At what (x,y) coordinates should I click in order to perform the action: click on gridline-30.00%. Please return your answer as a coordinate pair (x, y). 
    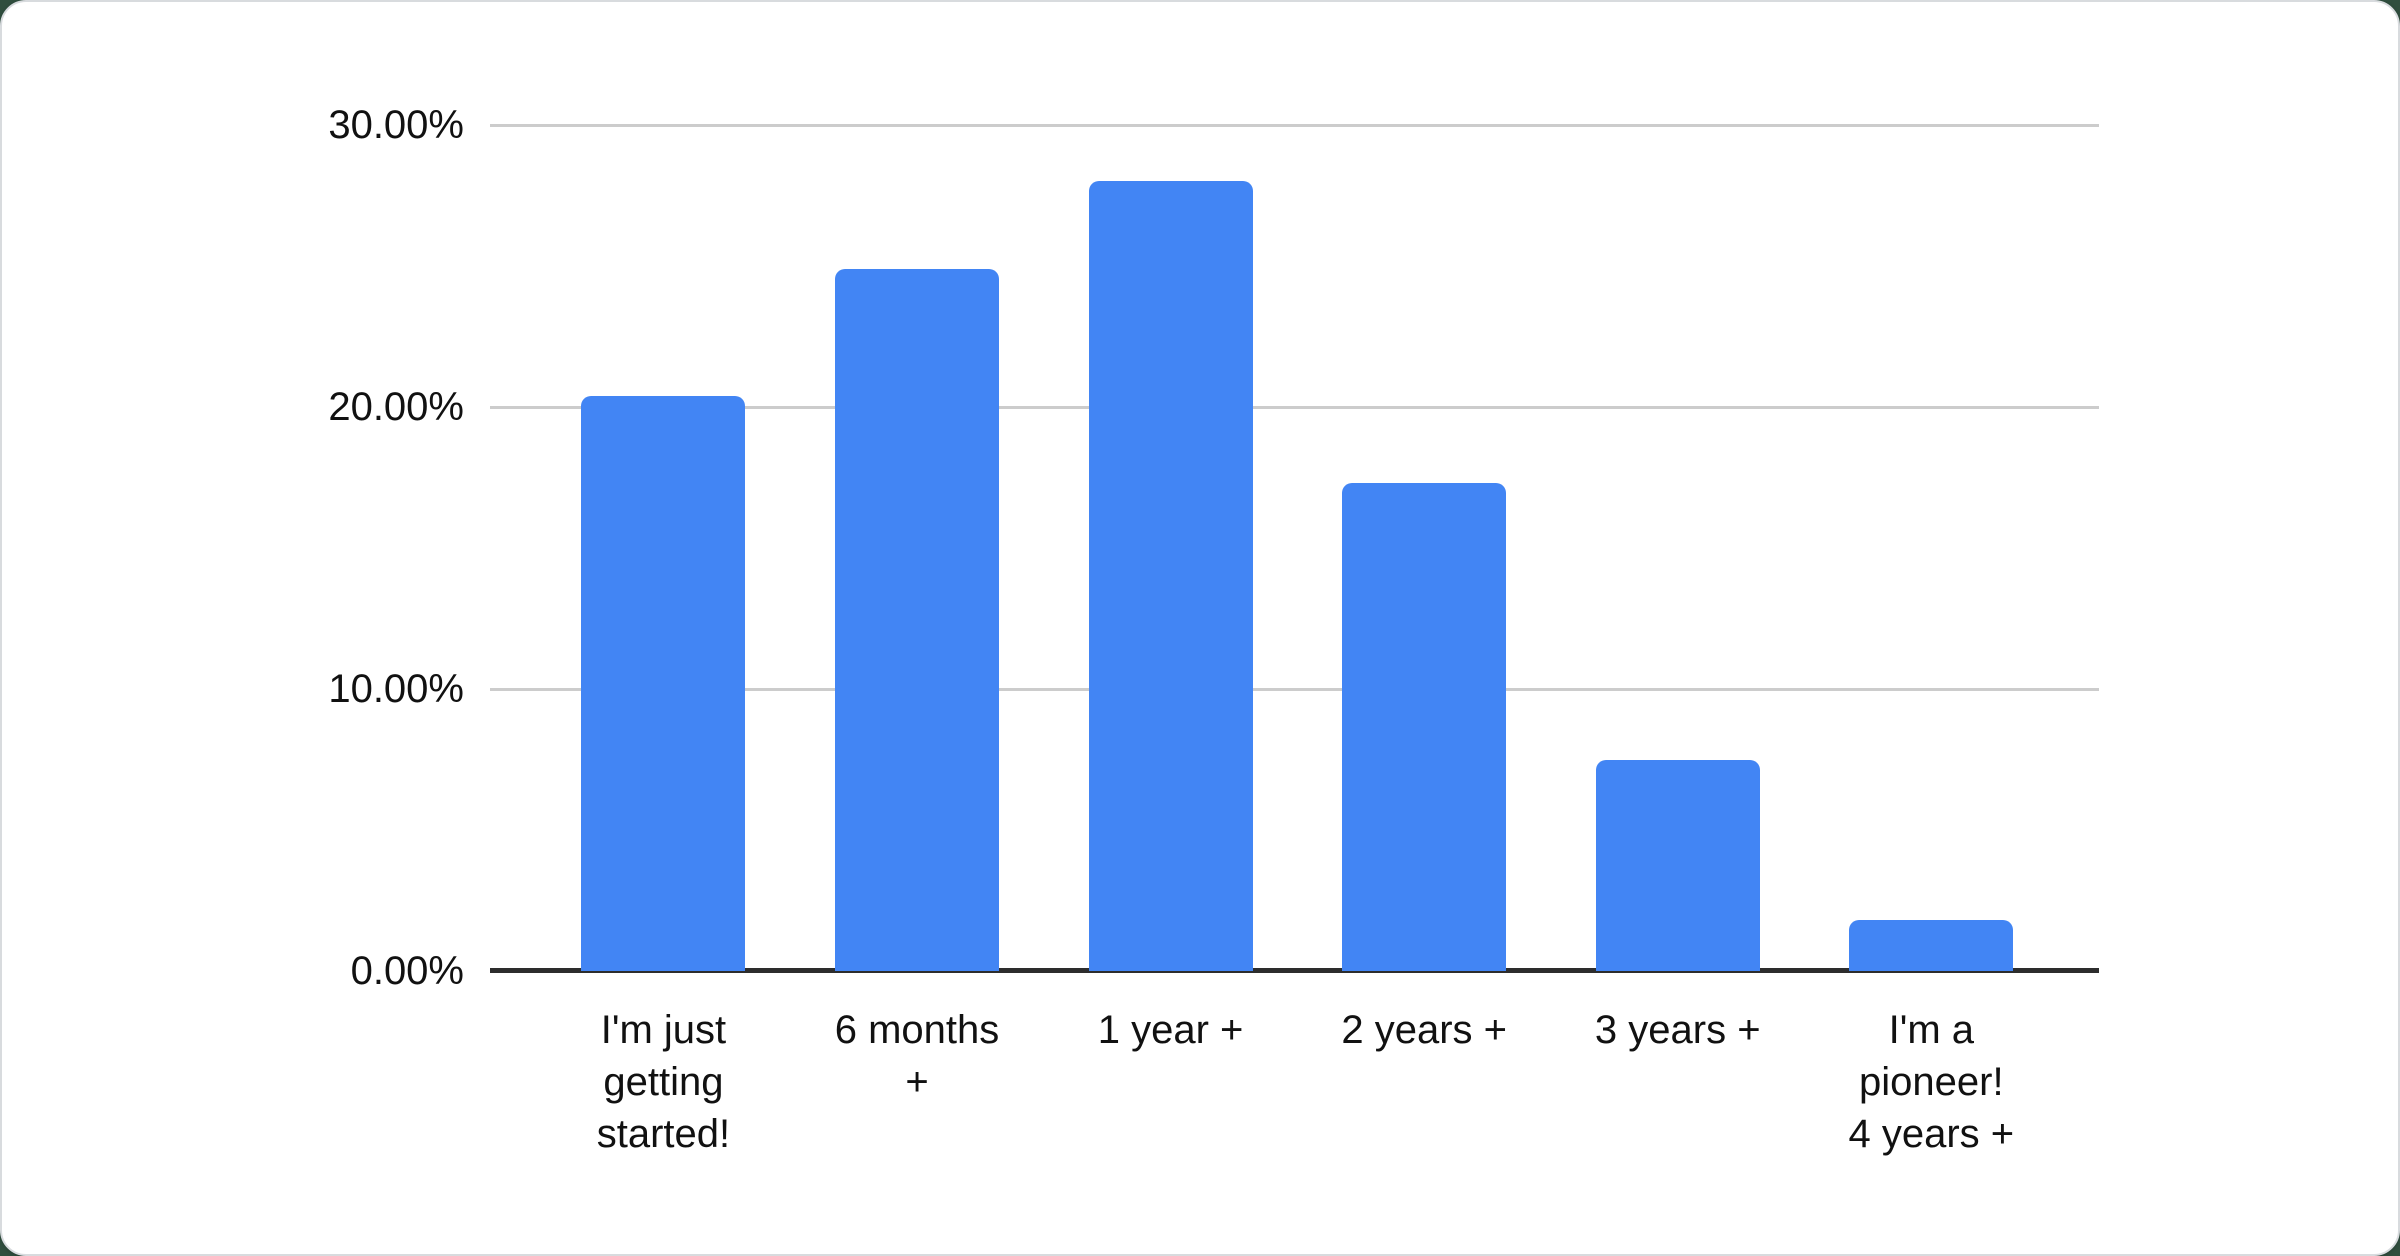
    Looking at the image, I should click on (1294, 125).